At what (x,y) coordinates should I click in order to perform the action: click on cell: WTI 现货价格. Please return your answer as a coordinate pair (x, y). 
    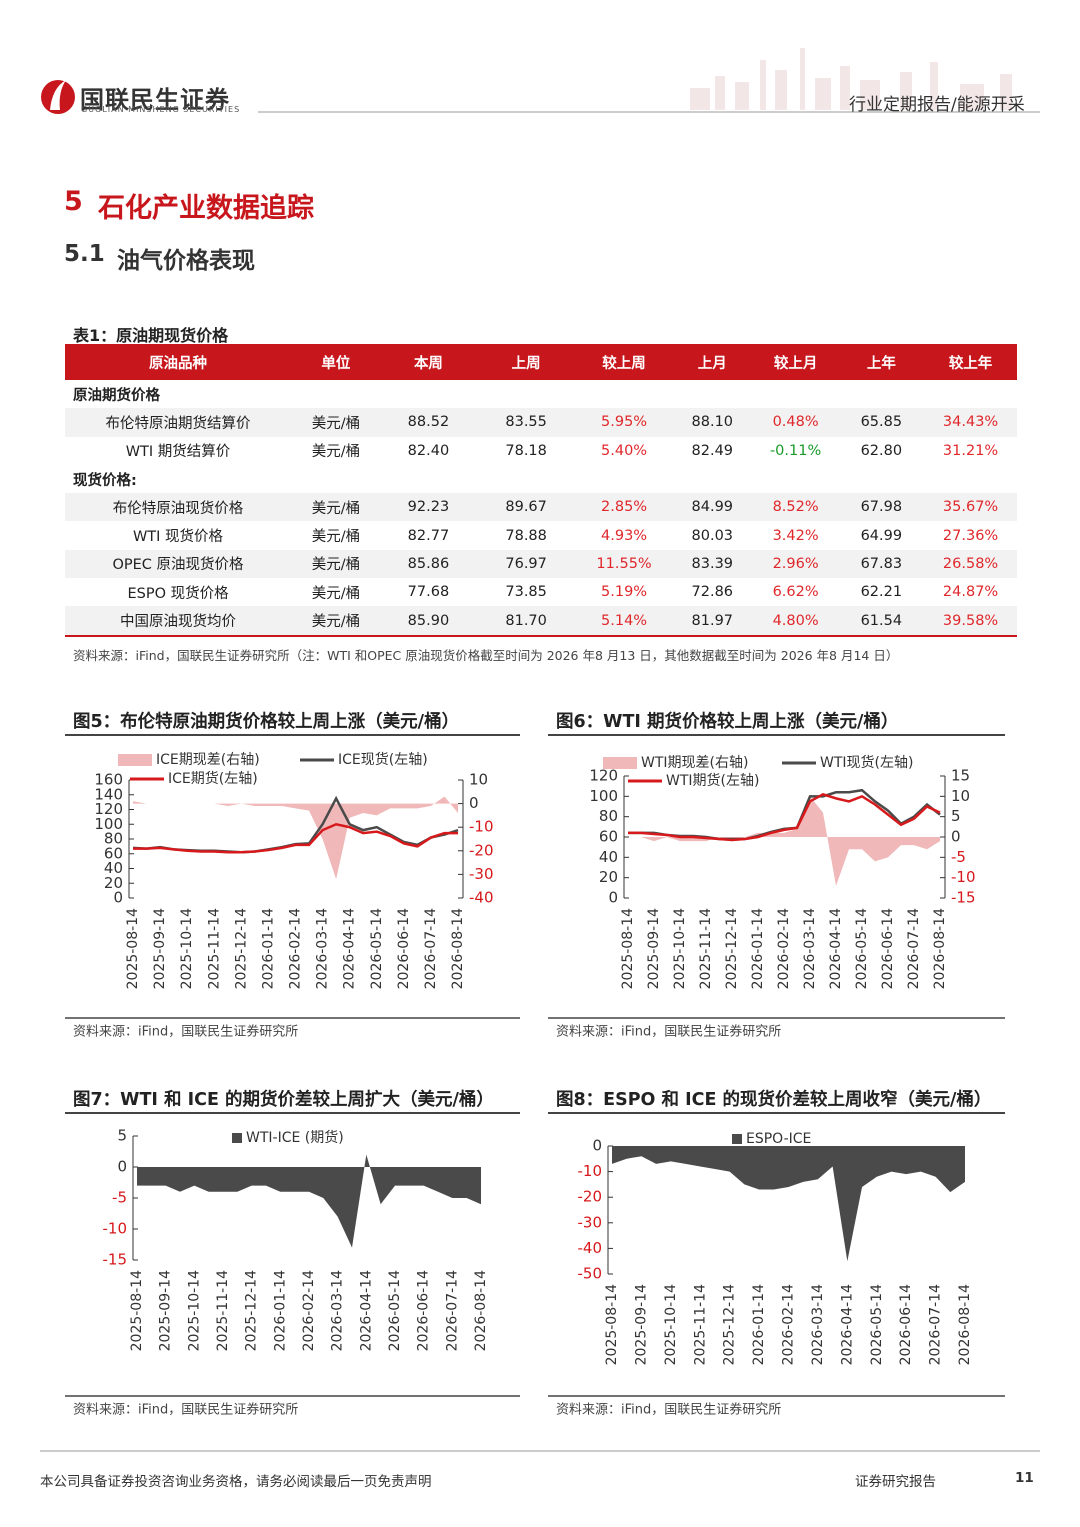
    Looking at the image, I should click on (178, 537).